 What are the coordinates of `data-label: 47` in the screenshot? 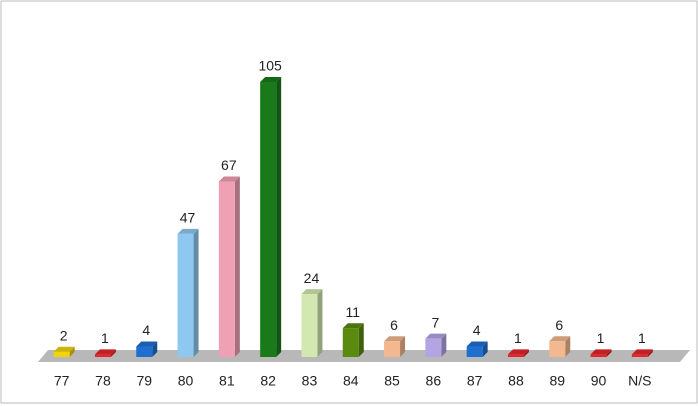 It's located at (188, 218).